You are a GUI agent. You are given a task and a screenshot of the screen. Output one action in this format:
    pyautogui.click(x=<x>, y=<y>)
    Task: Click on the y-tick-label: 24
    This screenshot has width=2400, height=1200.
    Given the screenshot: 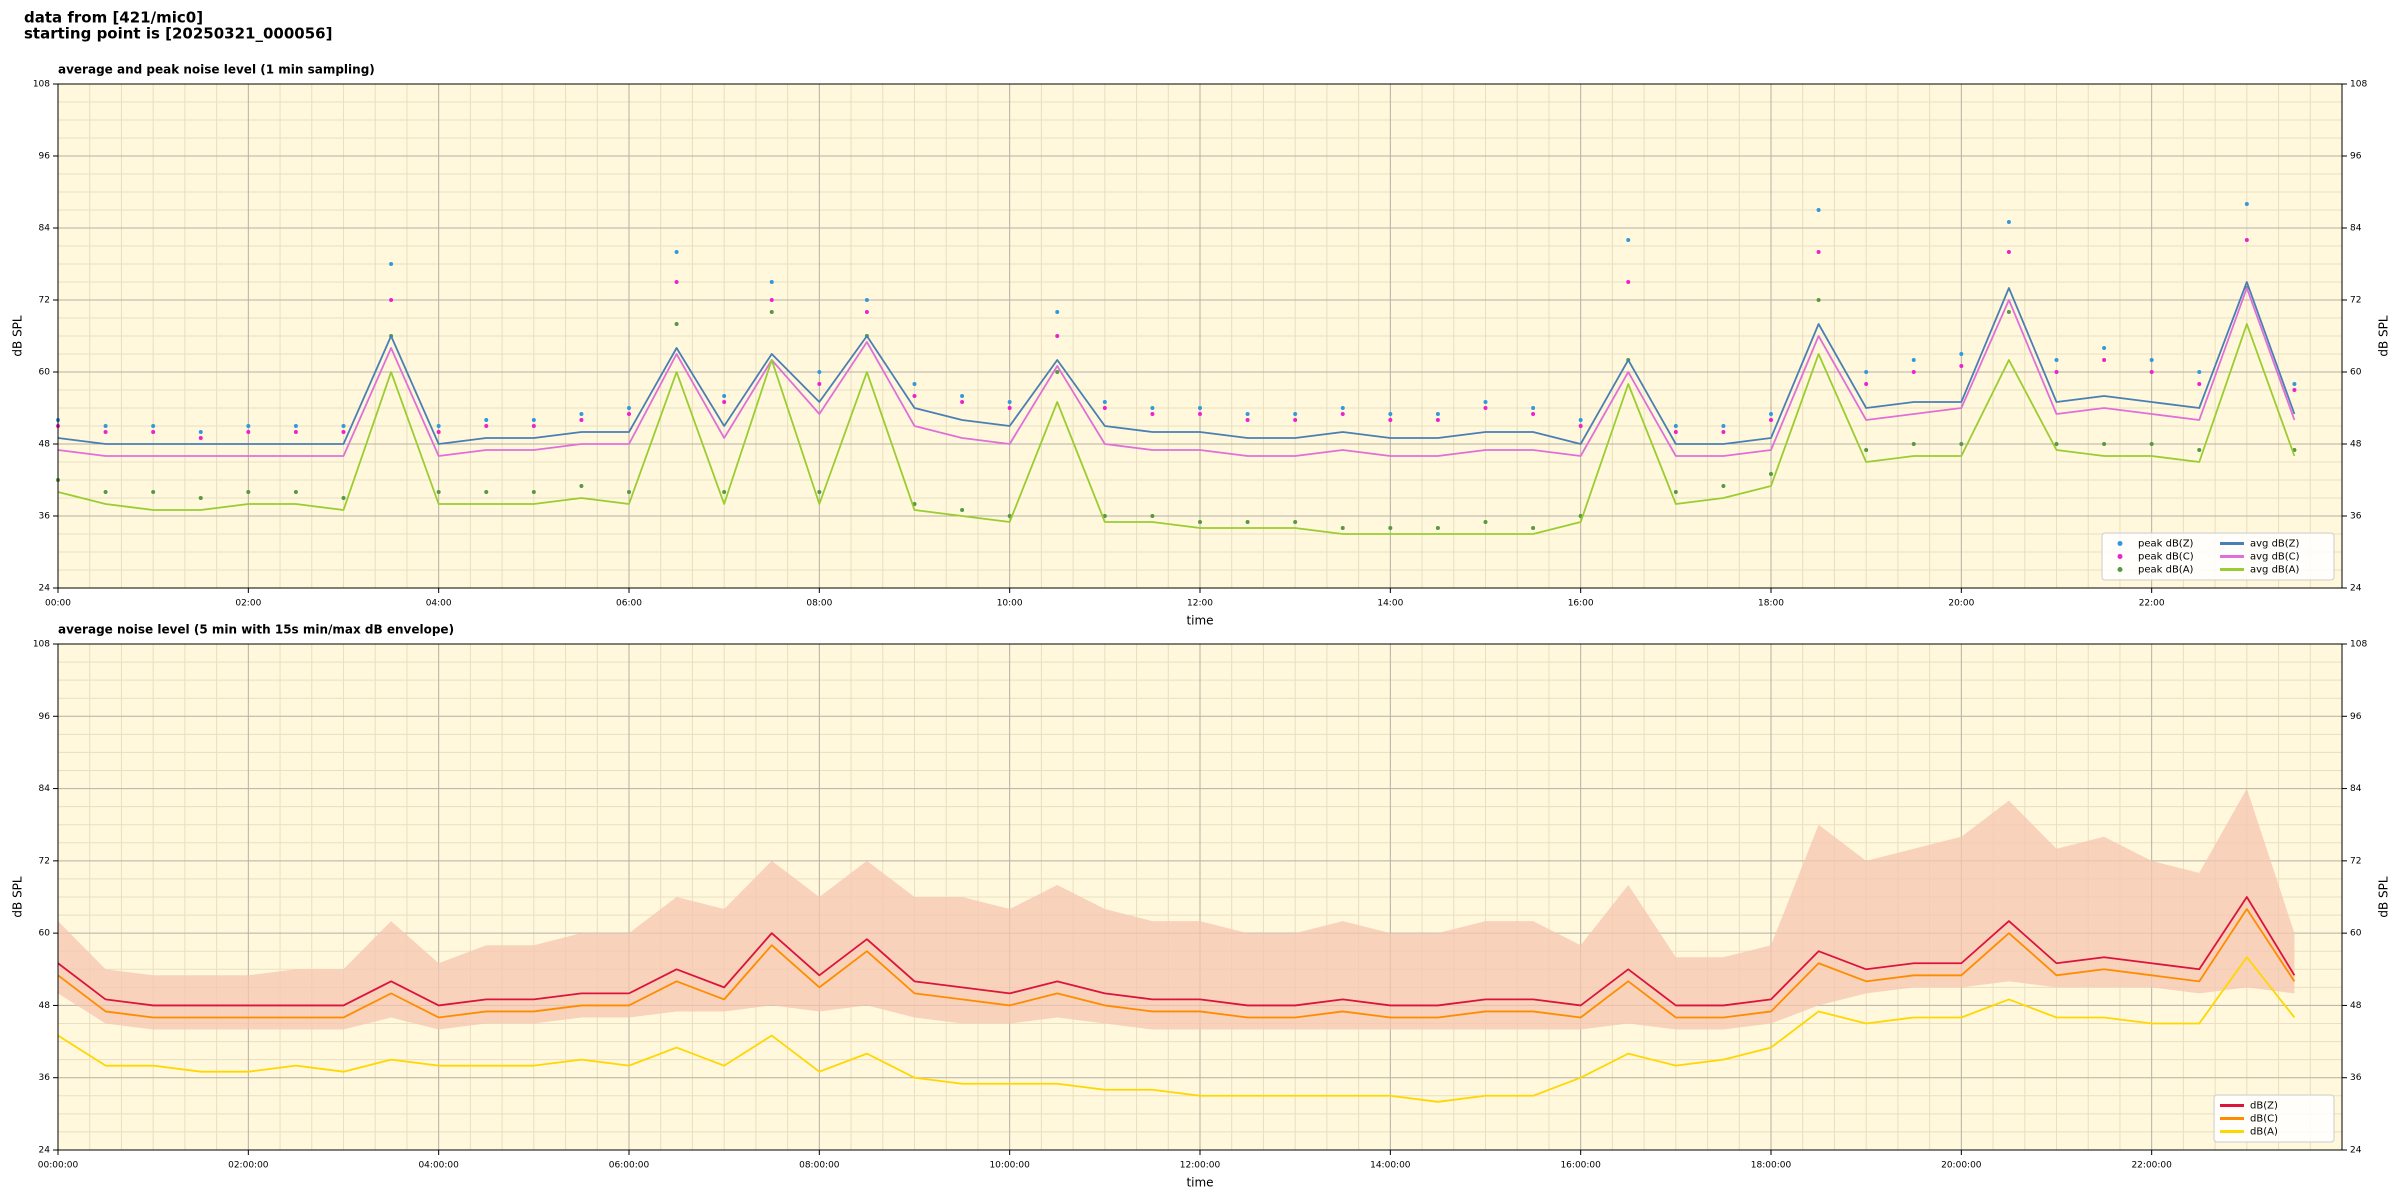 What is the action you would take?
    pyautogui.click(x=45, y=1151)
    